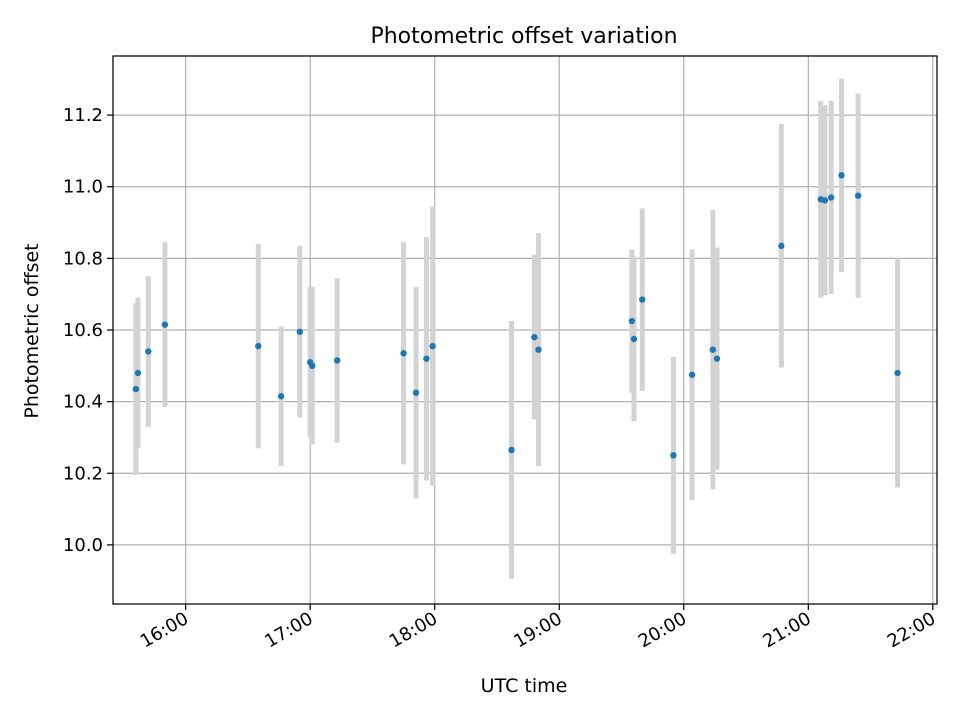  I want to click on y-tick-label: 10.6, so click(83, 330).